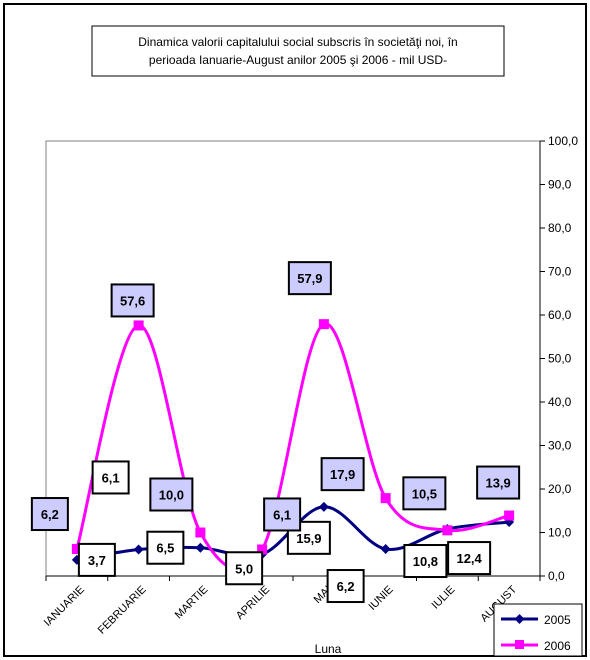 This screenshot has height=660, width=590. What do you see at coordinates (298, 51) in the screenshot?
I see `title-box` at bounding box center [298, 51].